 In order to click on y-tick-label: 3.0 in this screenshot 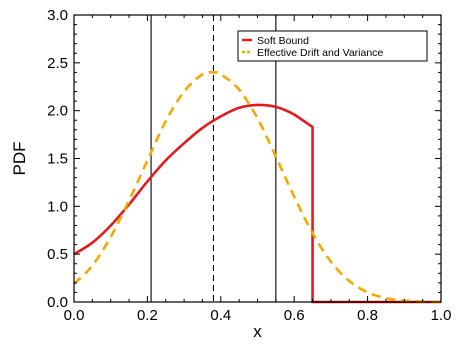, I will do `click(57, 15)`.